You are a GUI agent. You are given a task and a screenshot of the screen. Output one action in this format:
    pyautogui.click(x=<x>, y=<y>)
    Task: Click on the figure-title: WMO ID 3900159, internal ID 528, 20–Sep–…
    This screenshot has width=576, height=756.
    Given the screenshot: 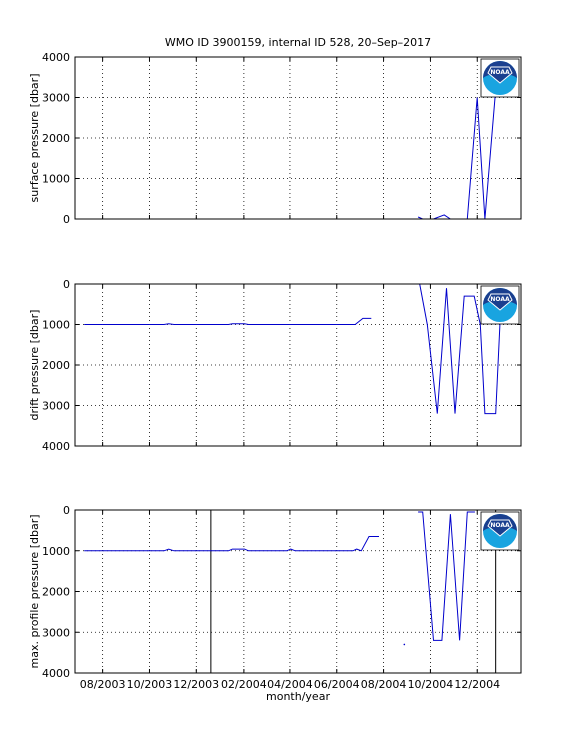 What is the action you would take?
    pyautogui.click(x=298, y=42)
    